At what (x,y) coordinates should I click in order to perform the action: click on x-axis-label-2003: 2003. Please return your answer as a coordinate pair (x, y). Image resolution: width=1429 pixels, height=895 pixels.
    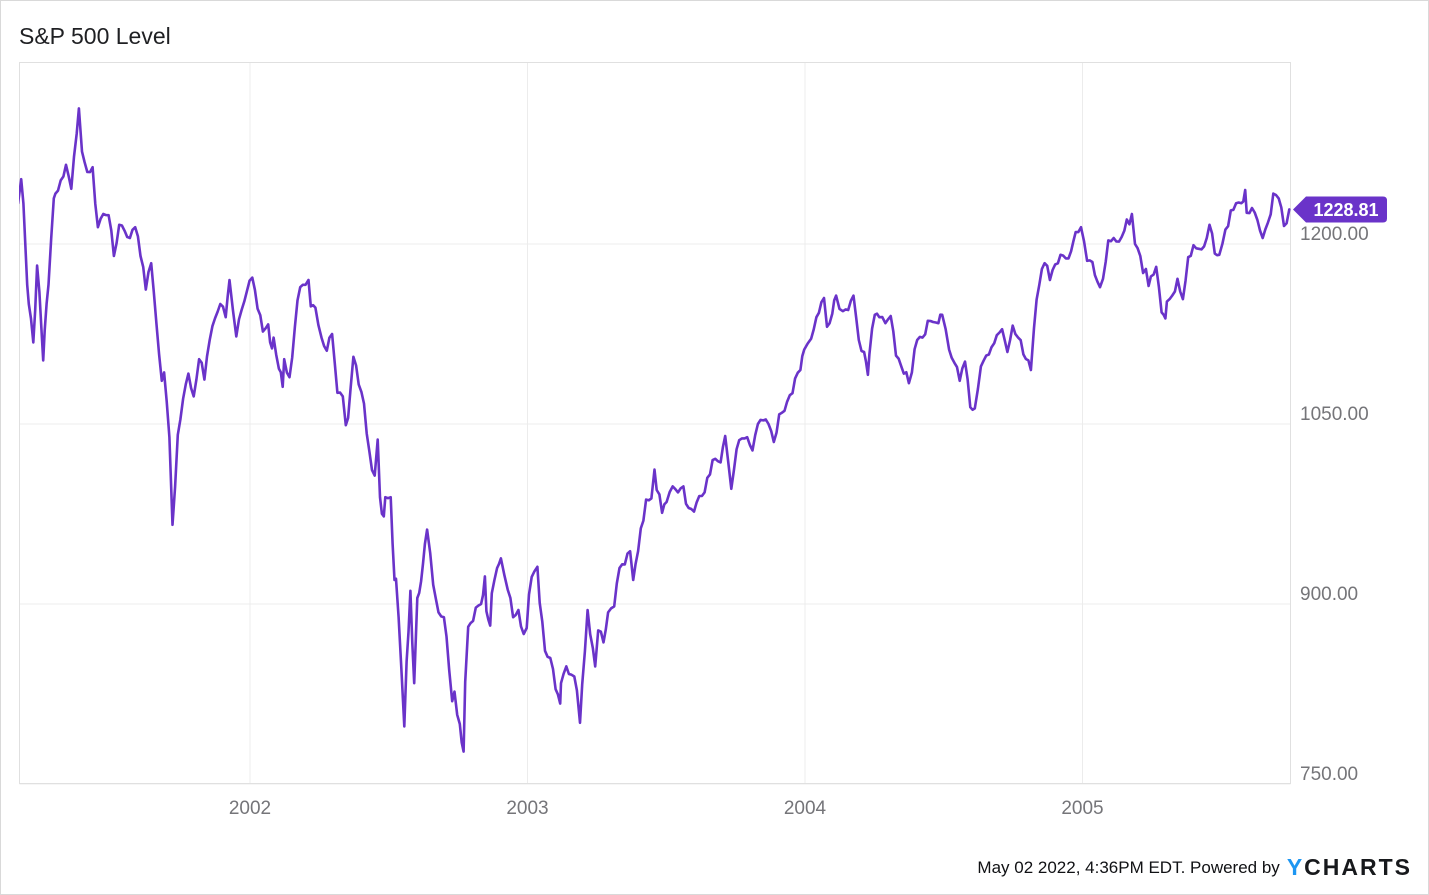
    Looking at the image, I should click on (527, 808).